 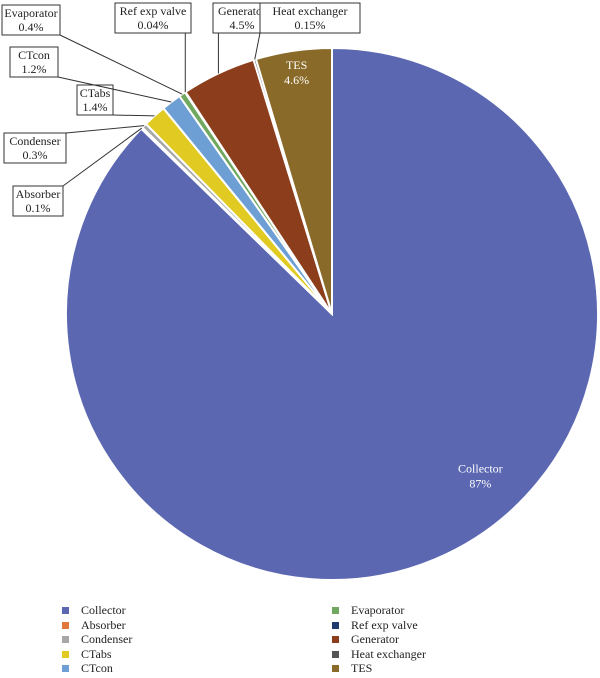 What do you see at coordinates (95, 107) in the screenshot?
I see `callout-value: 1.4%` at bounding box center [95, 107].